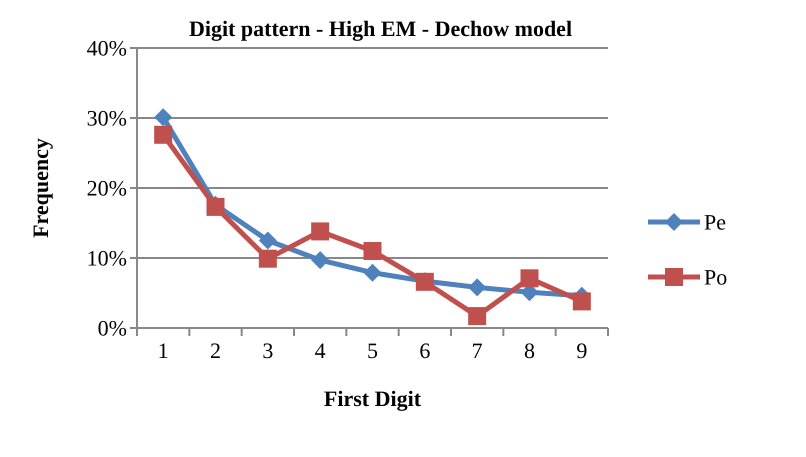 The height and width of the screenshot is (457, 806). What do you see at coordinates (372, 350) in the screenshot?
I see `x-tick-label: 5` at bounding box center [372, 350].